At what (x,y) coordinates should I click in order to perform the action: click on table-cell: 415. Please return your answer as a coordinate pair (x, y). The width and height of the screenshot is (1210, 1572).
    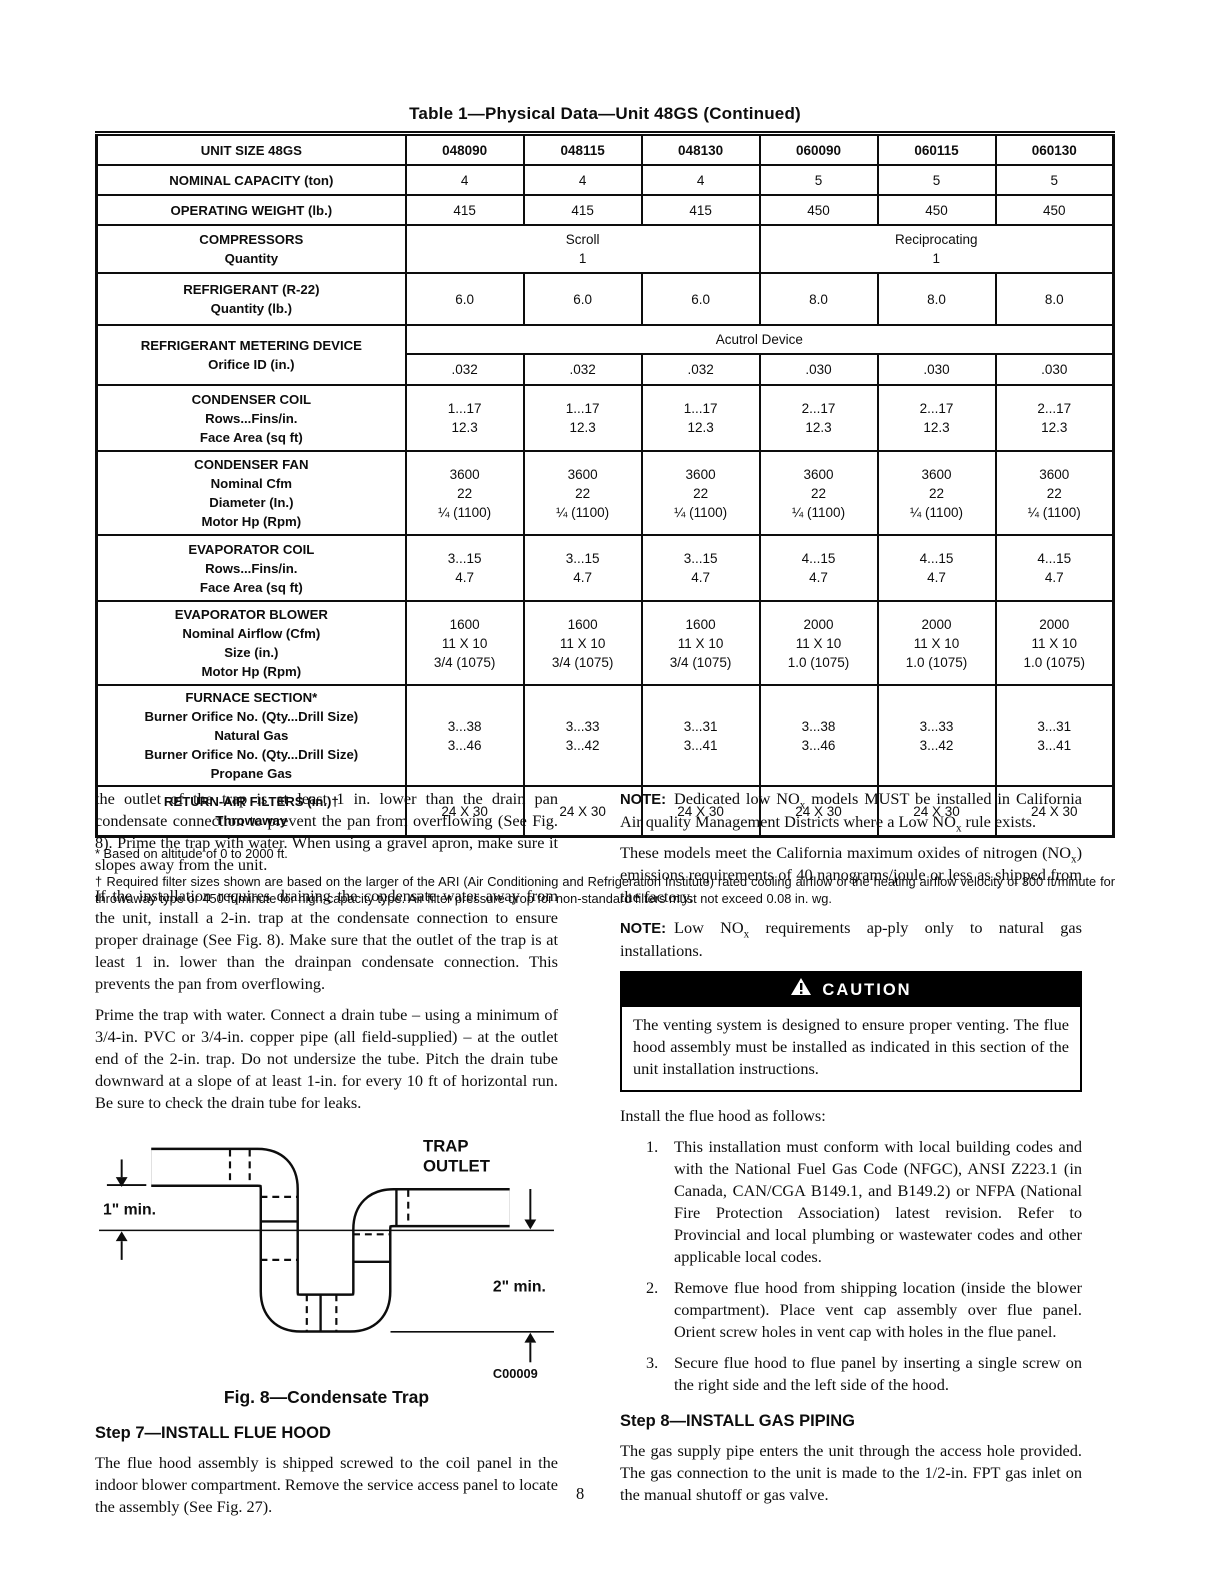
    Looking at the image, I should click on (582, 210).